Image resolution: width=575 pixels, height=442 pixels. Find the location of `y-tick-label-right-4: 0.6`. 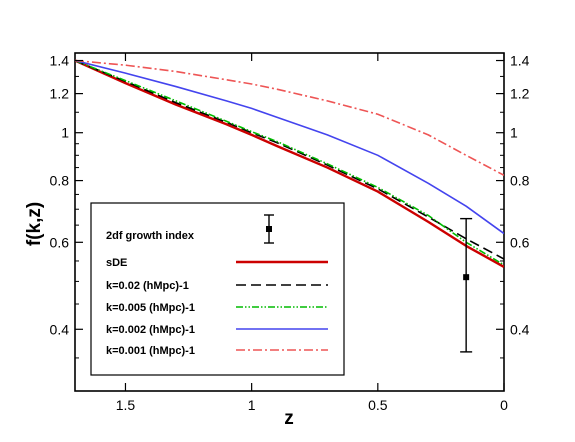

y-tick-label-right-4: 0.6 is located at coordinates (520, 242).